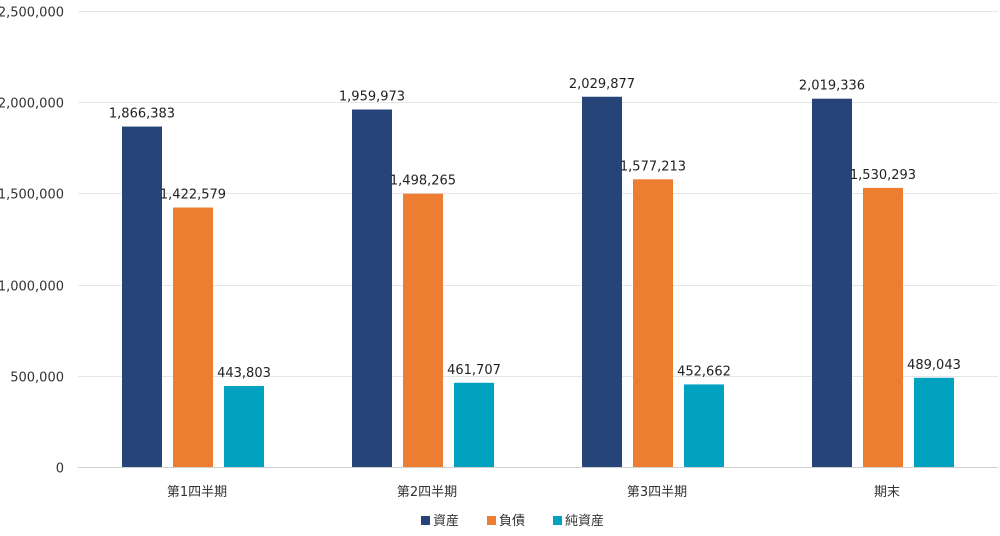 The width and height of the screenshot is (1000, 536). Describe the element at coordinates (474, 424) in the screenshot. I see `bar-純資産-1` at that location.